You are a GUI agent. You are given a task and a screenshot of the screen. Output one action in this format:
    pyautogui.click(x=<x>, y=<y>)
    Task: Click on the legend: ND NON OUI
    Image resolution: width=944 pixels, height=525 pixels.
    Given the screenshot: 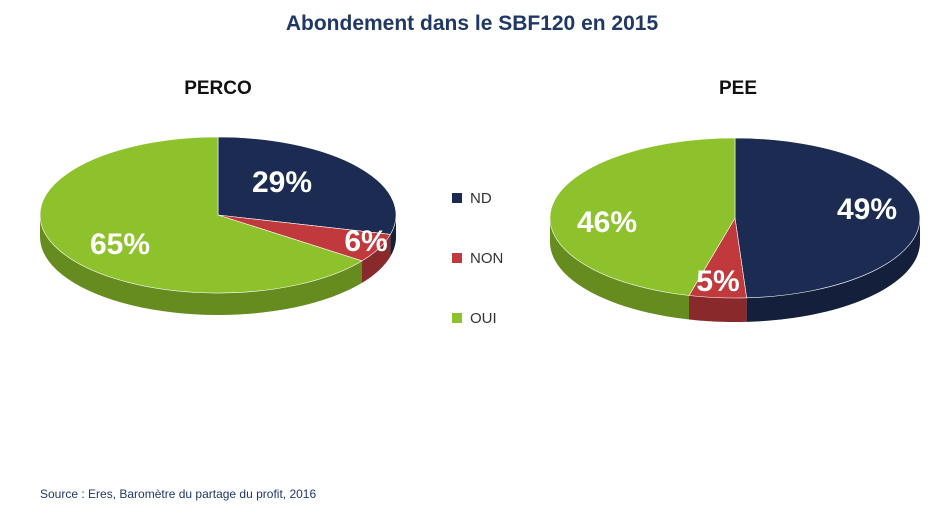 What is the action you would take?
    pyautogui.click(x=477, y=258)
    